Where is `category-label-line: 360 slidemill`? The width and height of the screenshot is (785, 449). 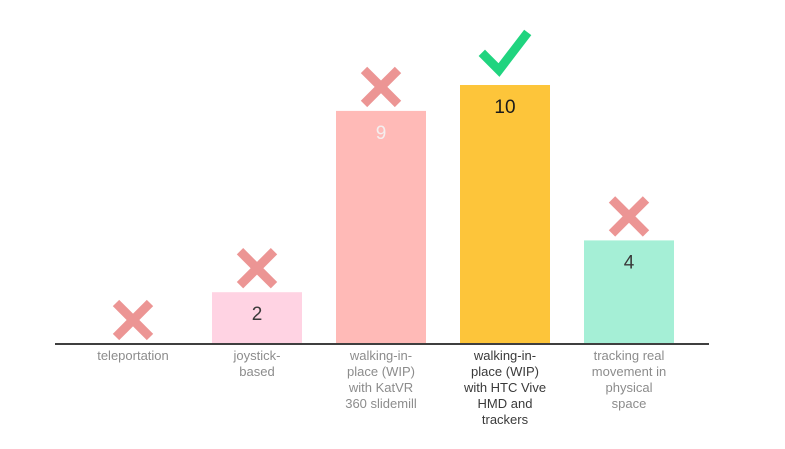 category-label-line: 360 slidemill is located at coordinates (381, 403).